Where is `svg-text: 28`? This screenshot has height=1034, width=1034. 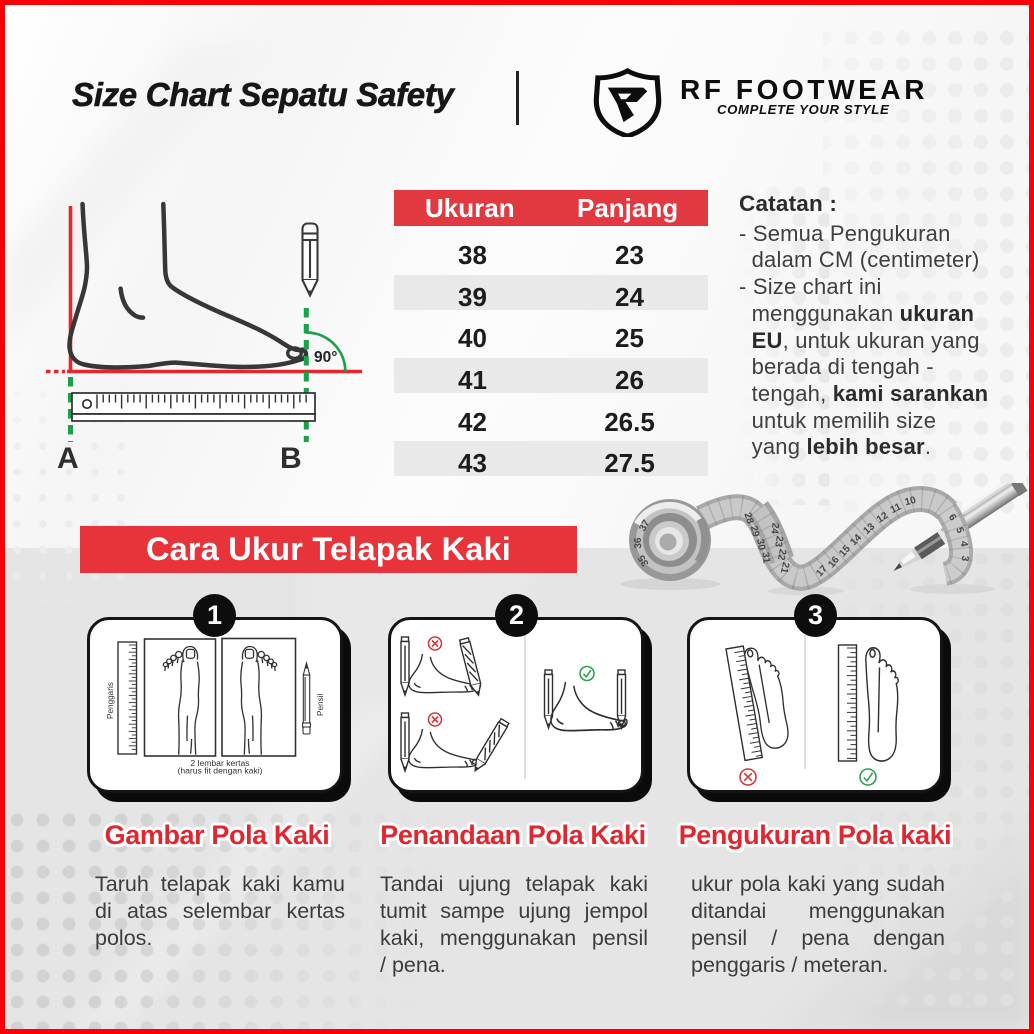
svg-text: 28 is located at coordinates (748, 518).